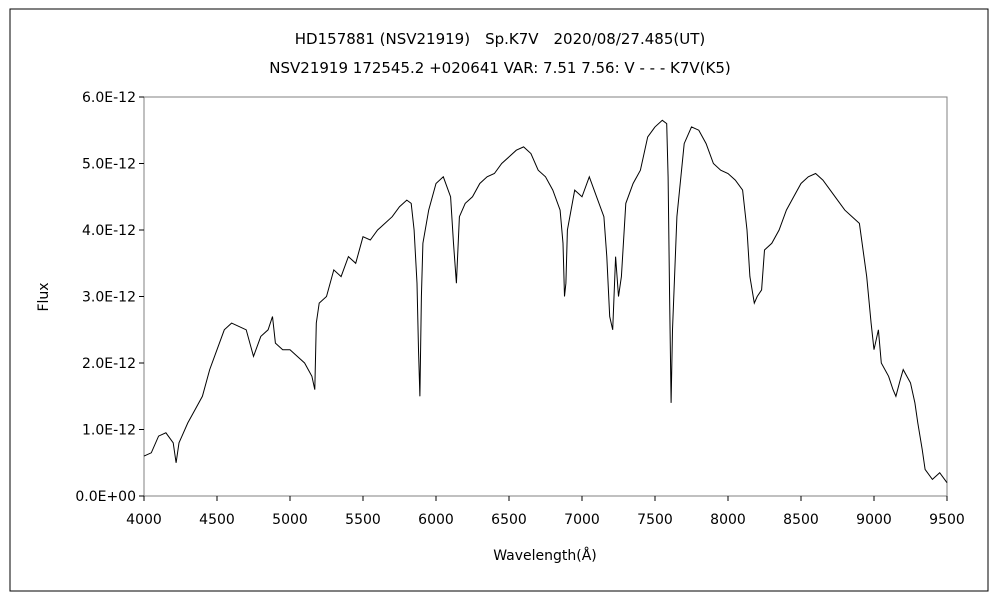 Image resolution: width=1000 pixels, height=600 pixels. What do you see at coordinates (44, 296) in the screenshot?
I see `y-axis-label: Flux` at bounding box center [44, 296].